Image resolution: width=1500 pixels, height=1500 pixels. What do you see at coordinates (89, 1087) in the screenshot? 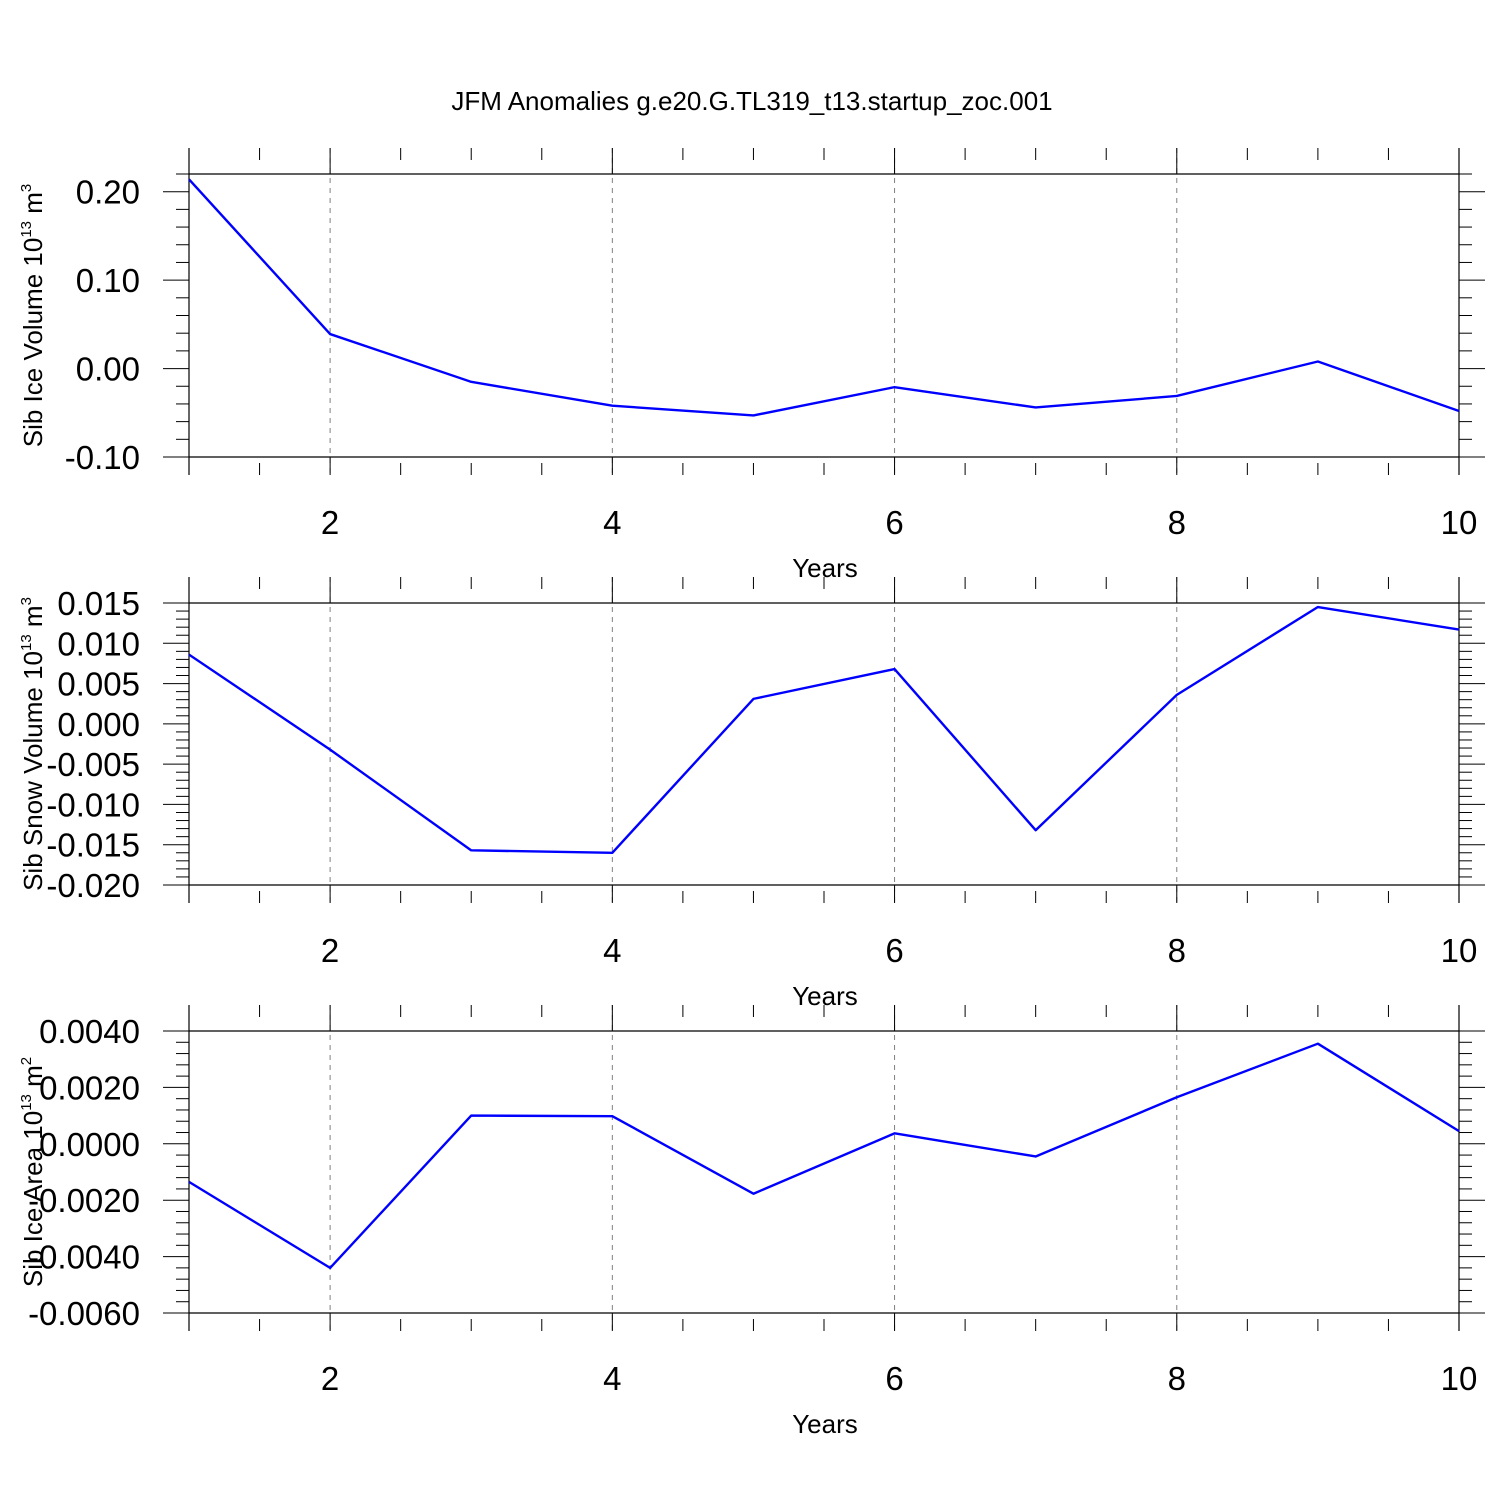
I see `y-tick-label: 0.0020` at bounding box center [89, 1087].